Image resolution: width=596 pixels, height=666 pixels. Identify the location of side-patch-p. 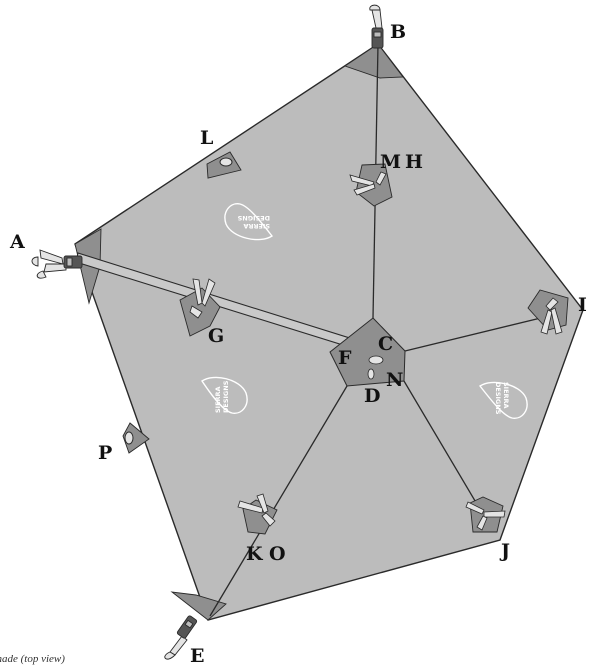
(136, 438).